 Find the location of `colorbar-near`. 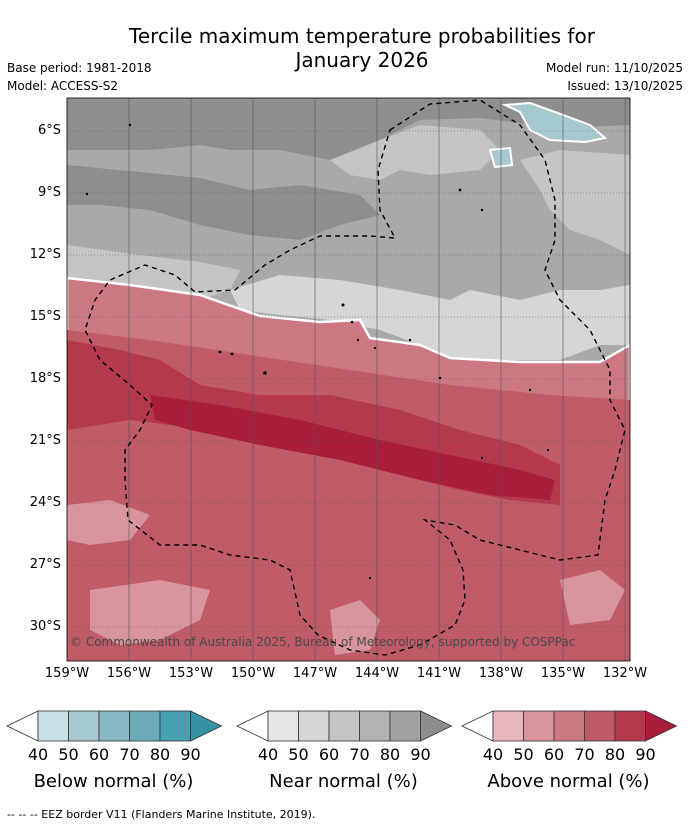

colorbar-near is located at coordinates (344, 726).